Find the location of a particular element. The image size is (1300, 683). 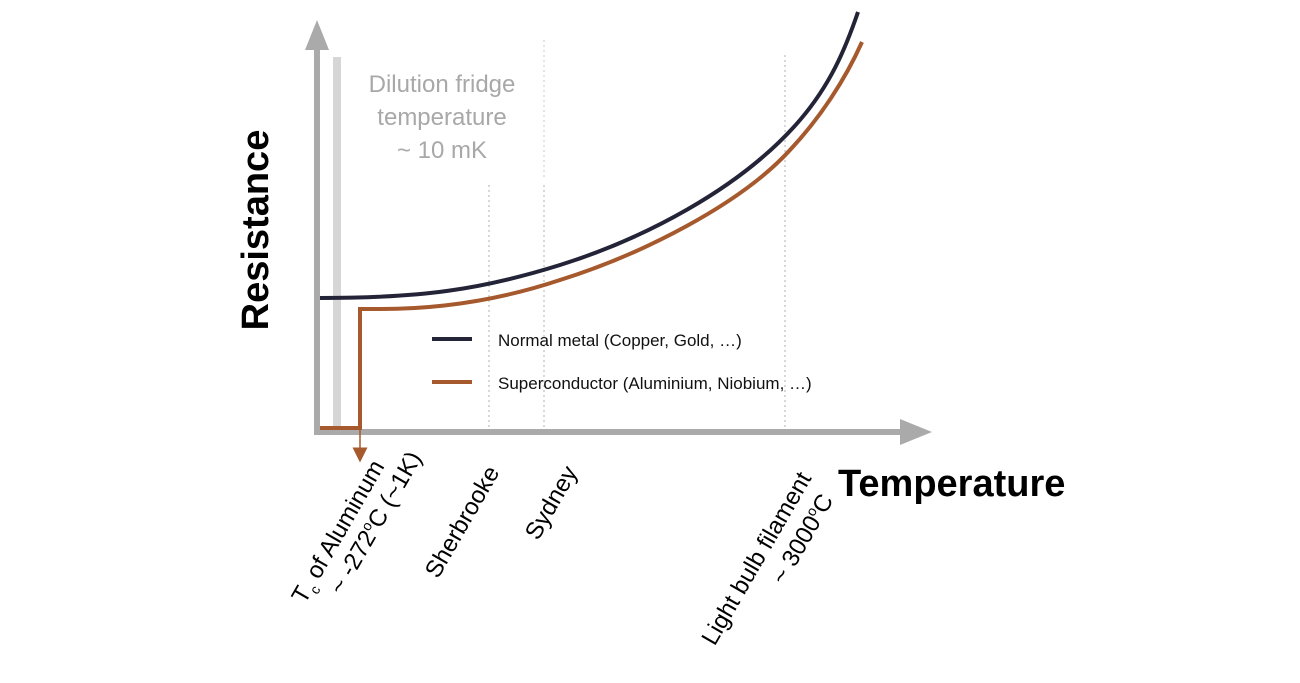

sherbrooke-label: Sherbrooke is located at coordinates (462, 522).